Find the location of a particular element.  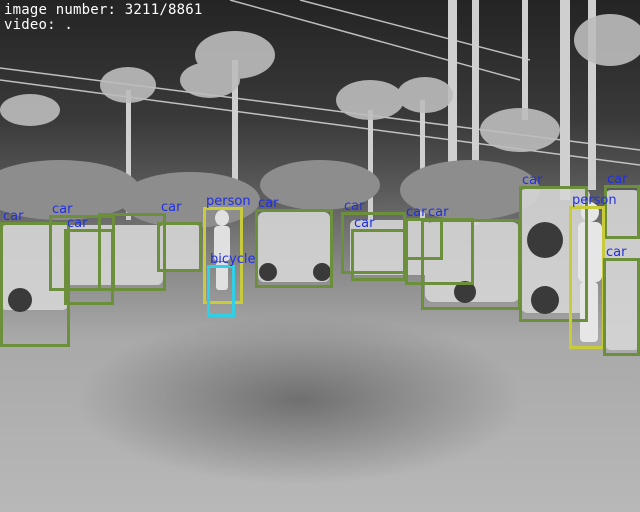

detection-box-bicycle: bicycle is located at coordinates (231, 285).